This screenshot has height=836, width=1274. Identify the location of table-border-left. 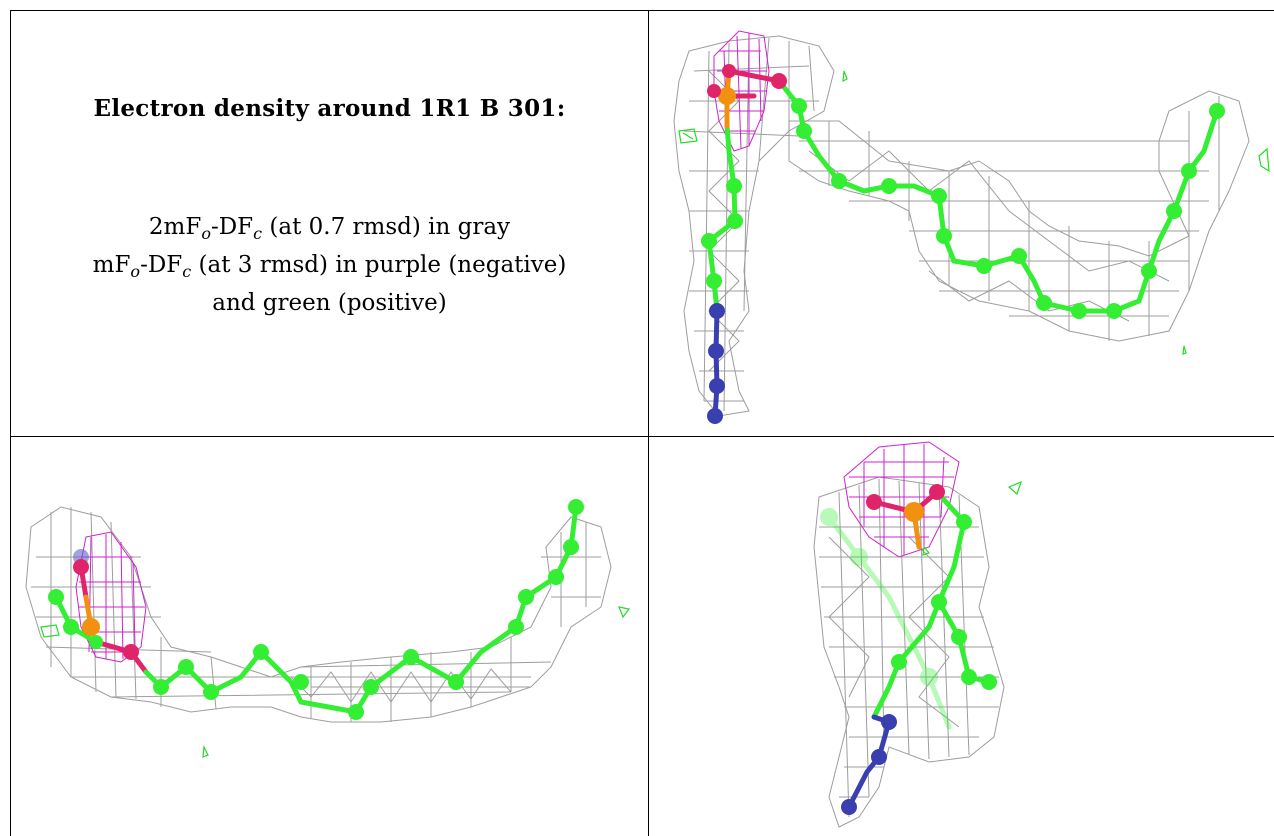
(10, 423).